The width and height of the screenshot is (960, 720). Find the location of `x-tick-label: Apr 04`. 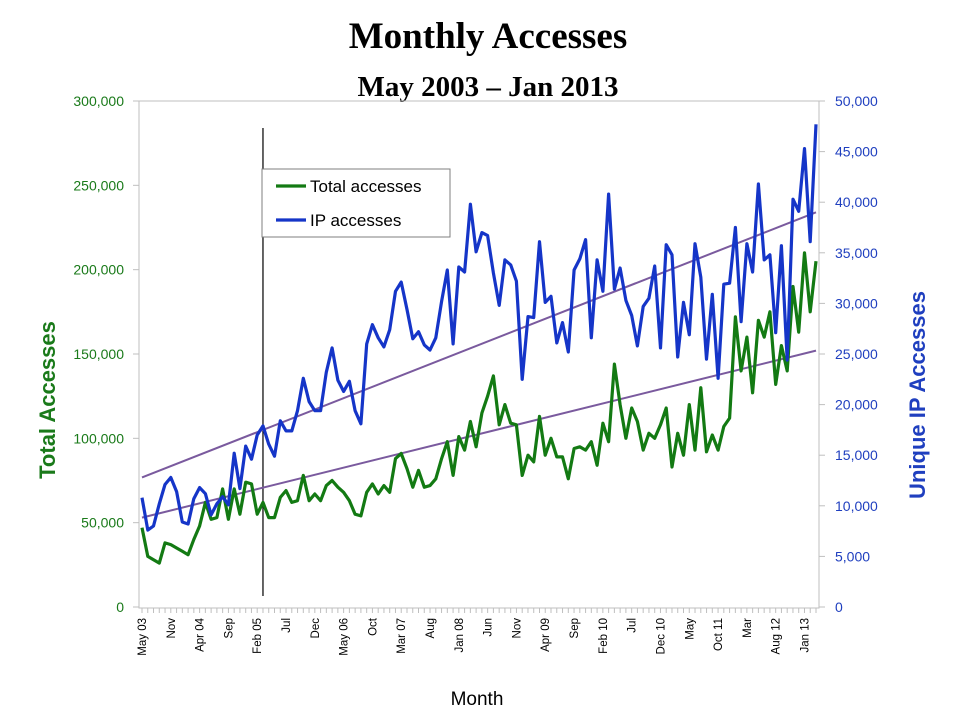

x-tick-label: Apr 04 is located at coordinates (201, 634).